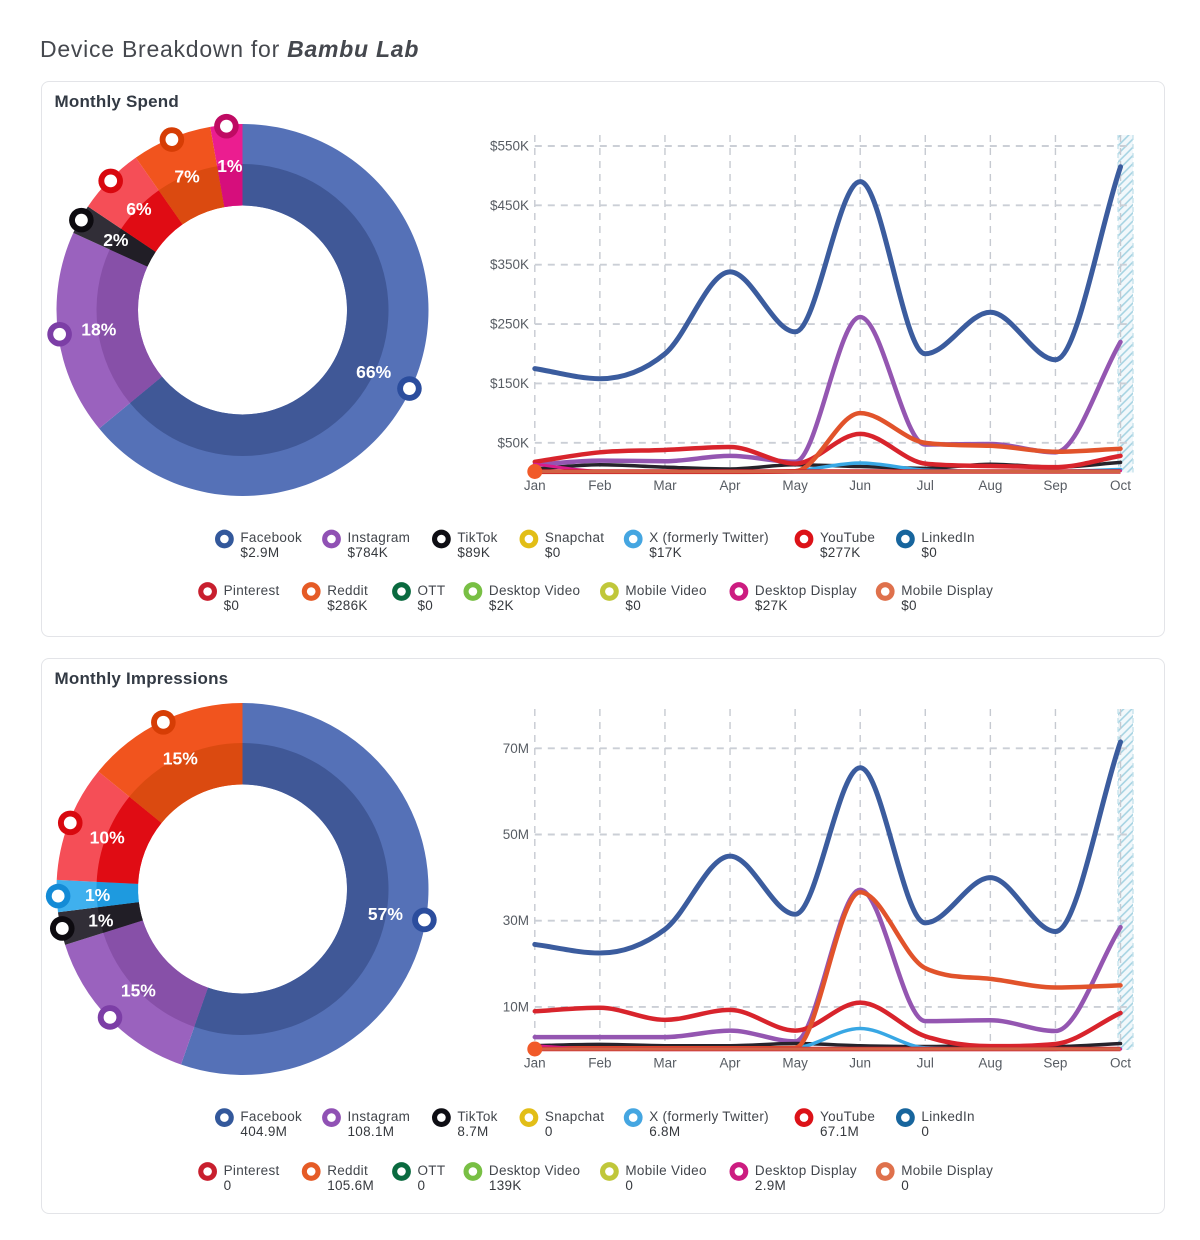 This screenshot has height=1240, width=1200. What do you see at coordinates (516, 920) in the screenshot?
I see `svg-text: 30M` at bounding box center [516, 920].